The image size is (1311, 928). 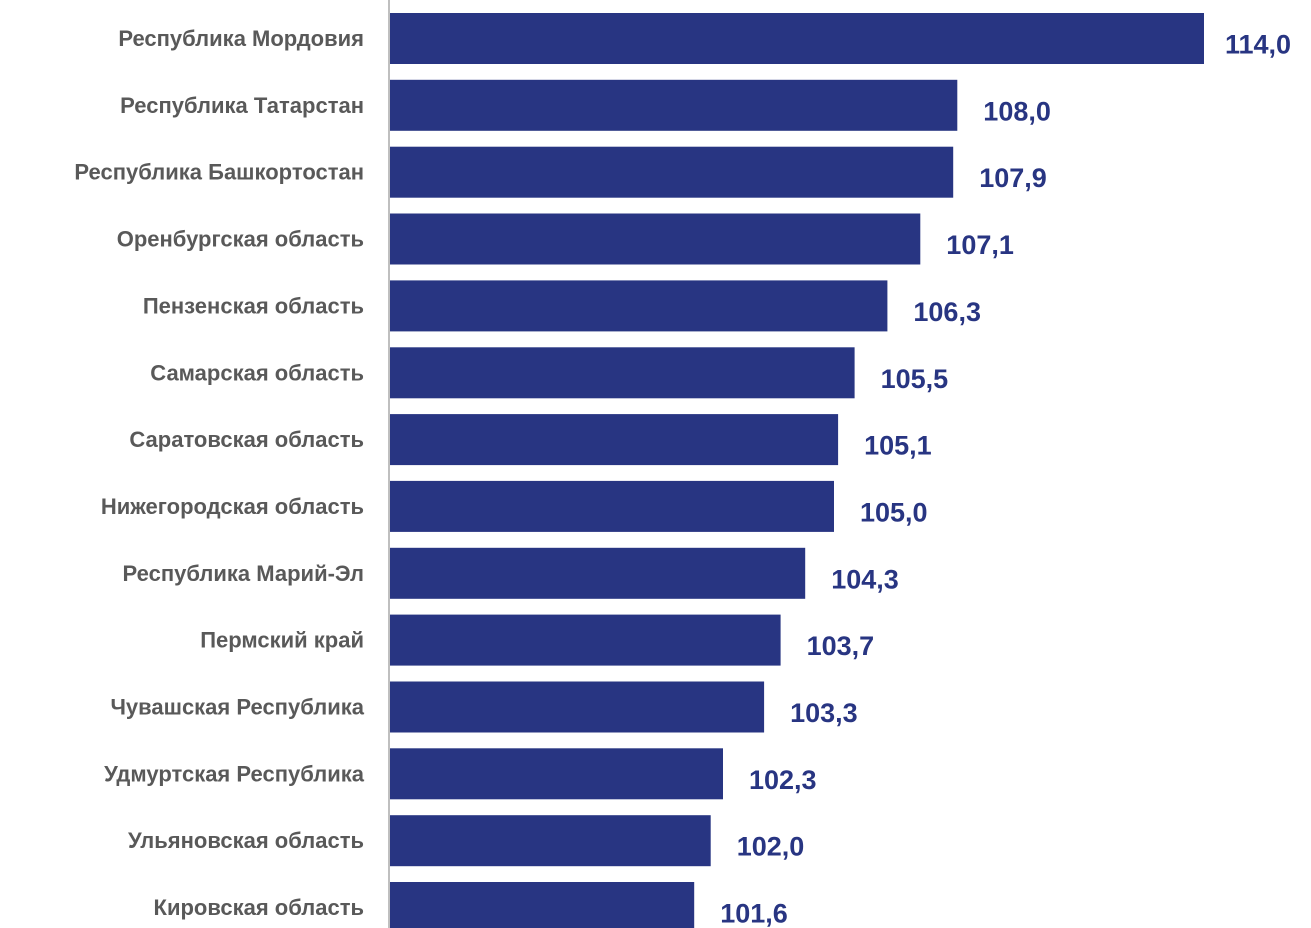 What do you see at coordinates (240, 239) in the screenshot?
I see `category-label: Оренбургская область` at bounding box center [240, 239].